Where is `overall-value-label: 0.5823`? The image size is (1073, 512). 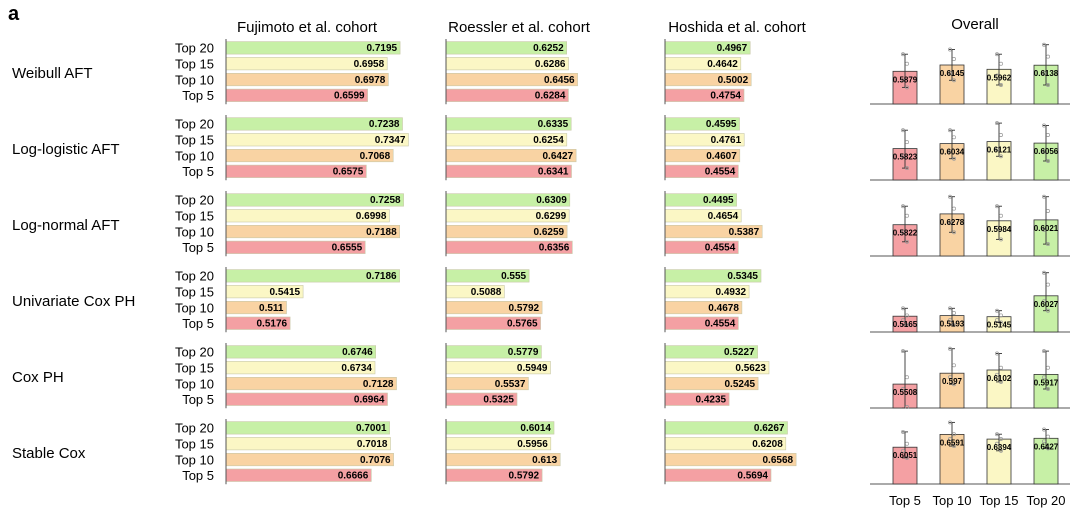 overall-value-label: 0.5823 is located at coordinates (905, 157).